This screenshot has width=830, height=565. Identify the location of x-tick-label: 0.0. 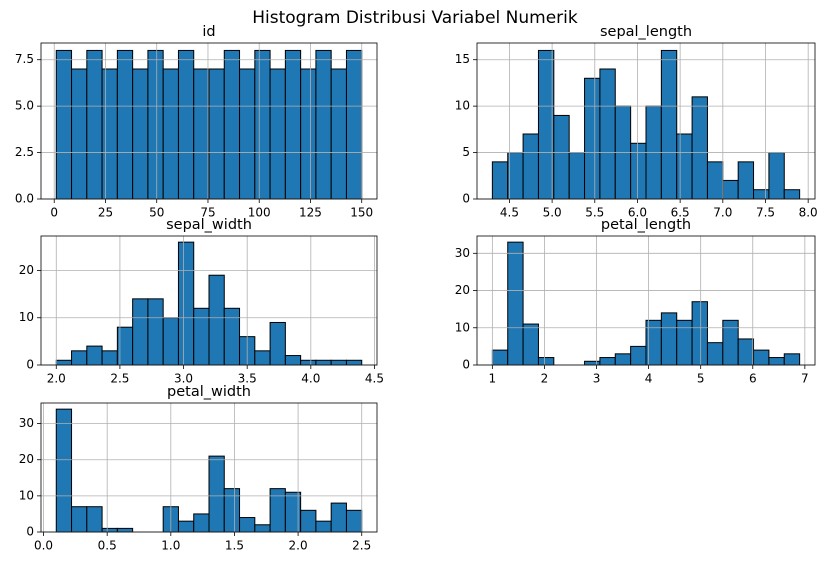
(43, 546).